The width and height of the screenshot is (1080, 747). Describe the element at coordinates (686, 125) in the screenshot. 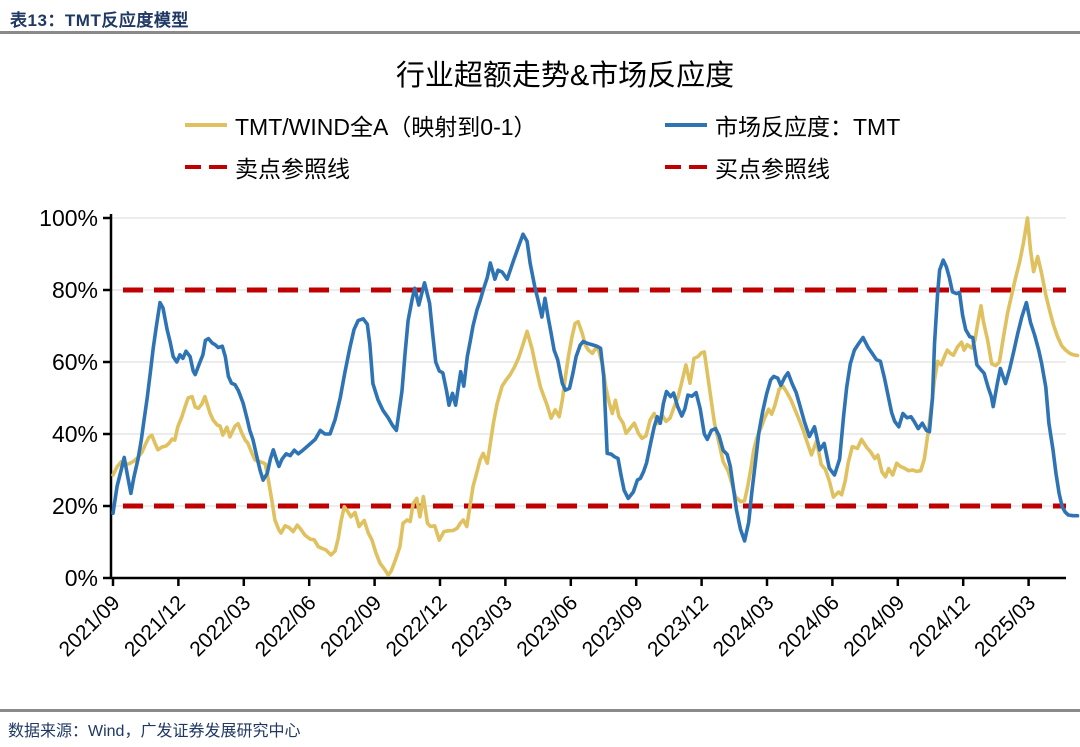

I see `legend-swatch-blue-line` at that location.